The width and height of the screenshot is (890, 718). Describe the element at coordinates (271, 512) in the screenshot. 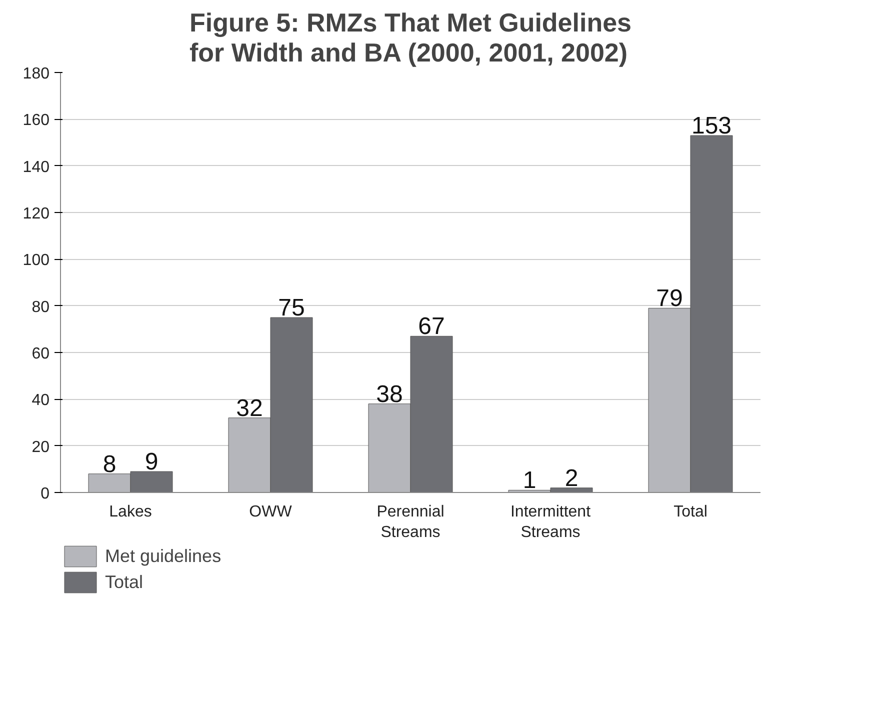

I see `x-tick-label: OWW` at that location.